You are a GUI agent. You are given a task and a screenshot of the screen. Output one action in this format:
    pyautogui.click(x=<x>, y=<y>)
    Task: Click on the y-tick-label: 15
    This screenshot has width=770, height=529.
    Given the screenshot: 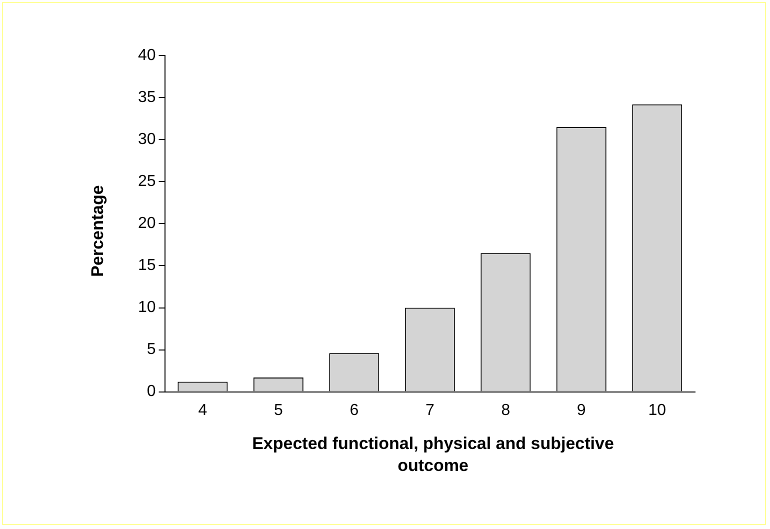 What is the action you would take?
    pyautogui.click(x=147, y=265)
    